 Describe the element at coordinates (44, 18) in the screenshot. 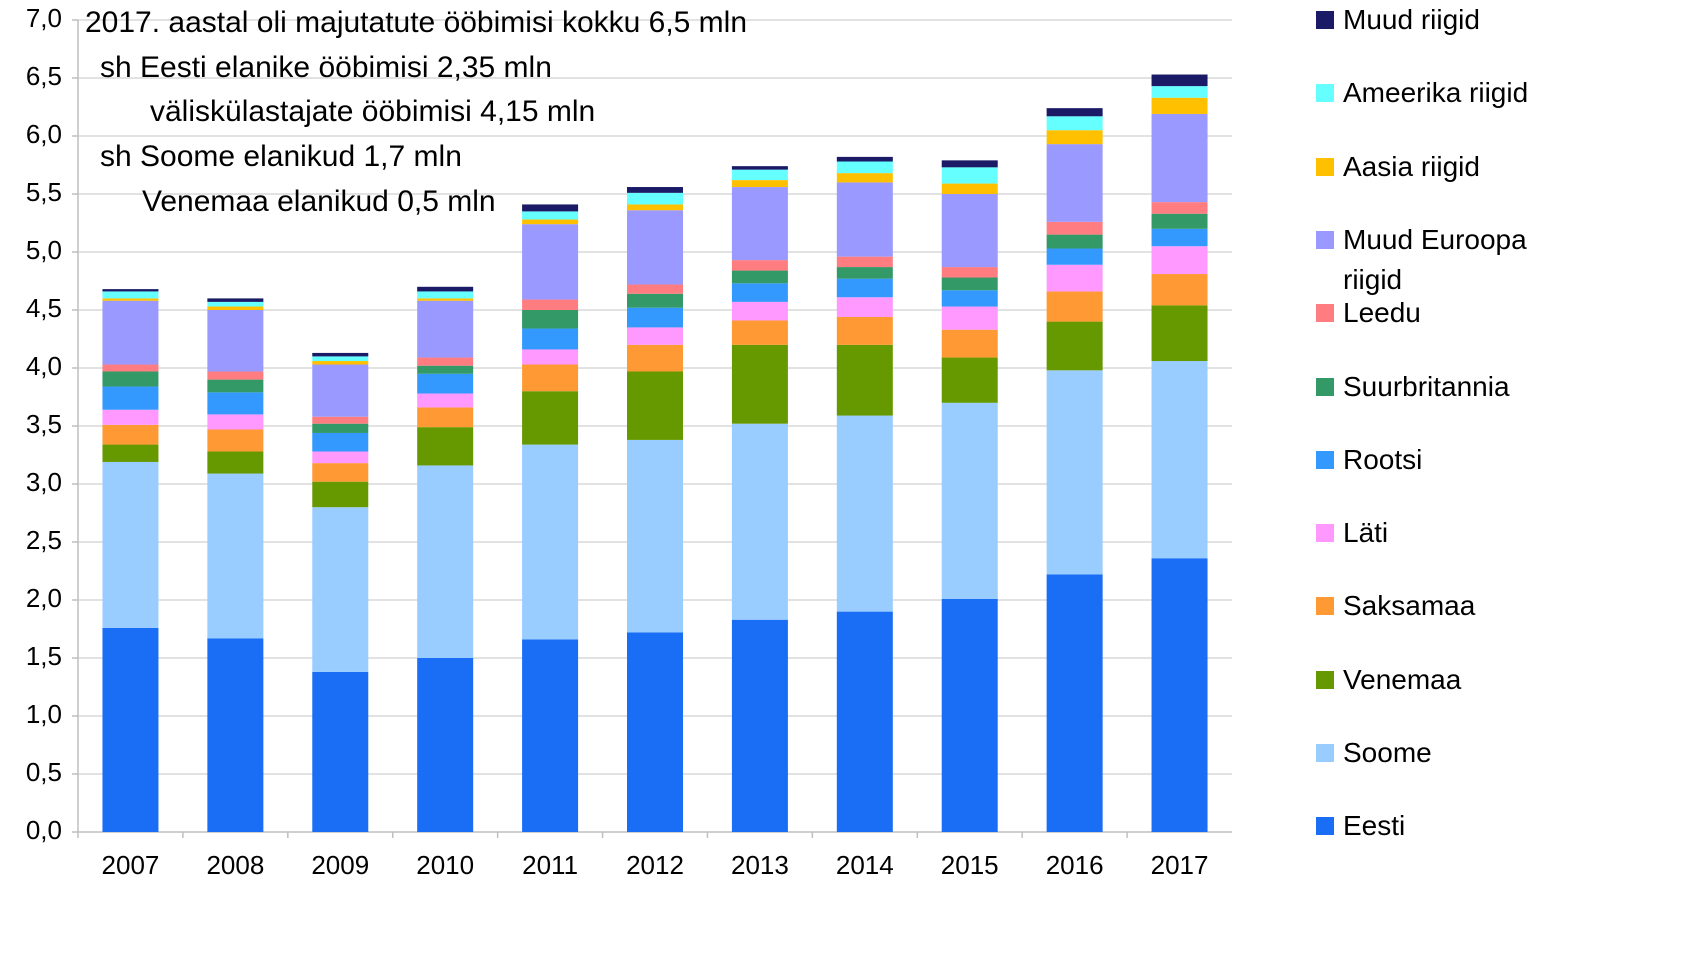

I see `y-tick-label: 7,0` at that location.